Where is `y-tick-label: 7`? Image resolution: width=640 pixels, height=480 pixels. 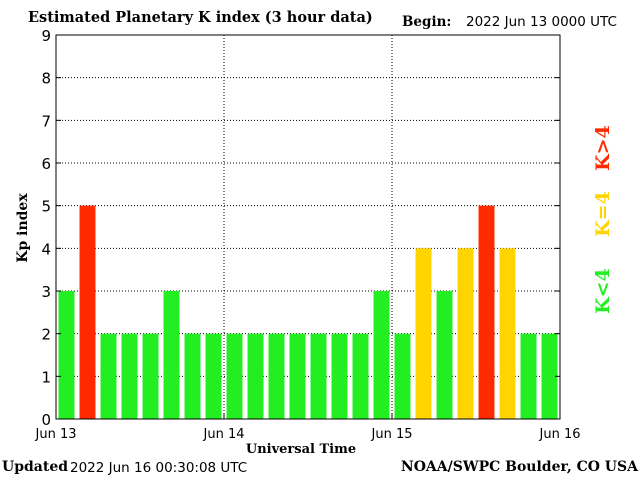
y-tick-label: 7 is located at coordinates (46, 121).